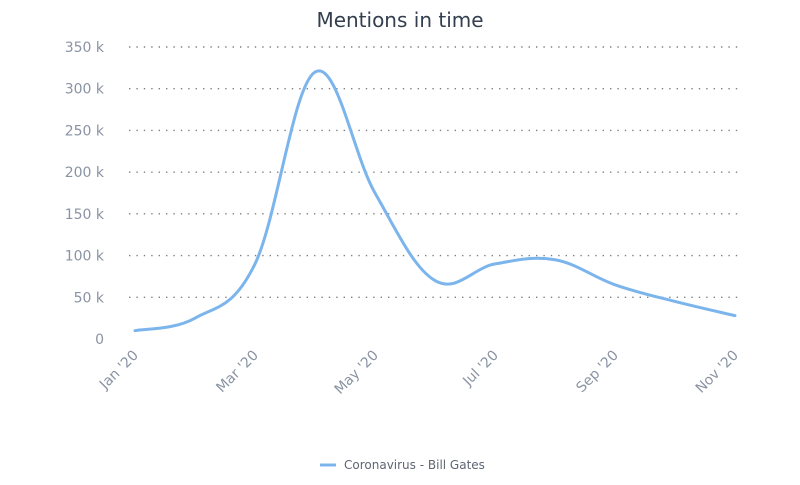  Describe the element at coordinates (597, 372) in the screenshot. I see `x-tick-label: Sep '20` at that location.